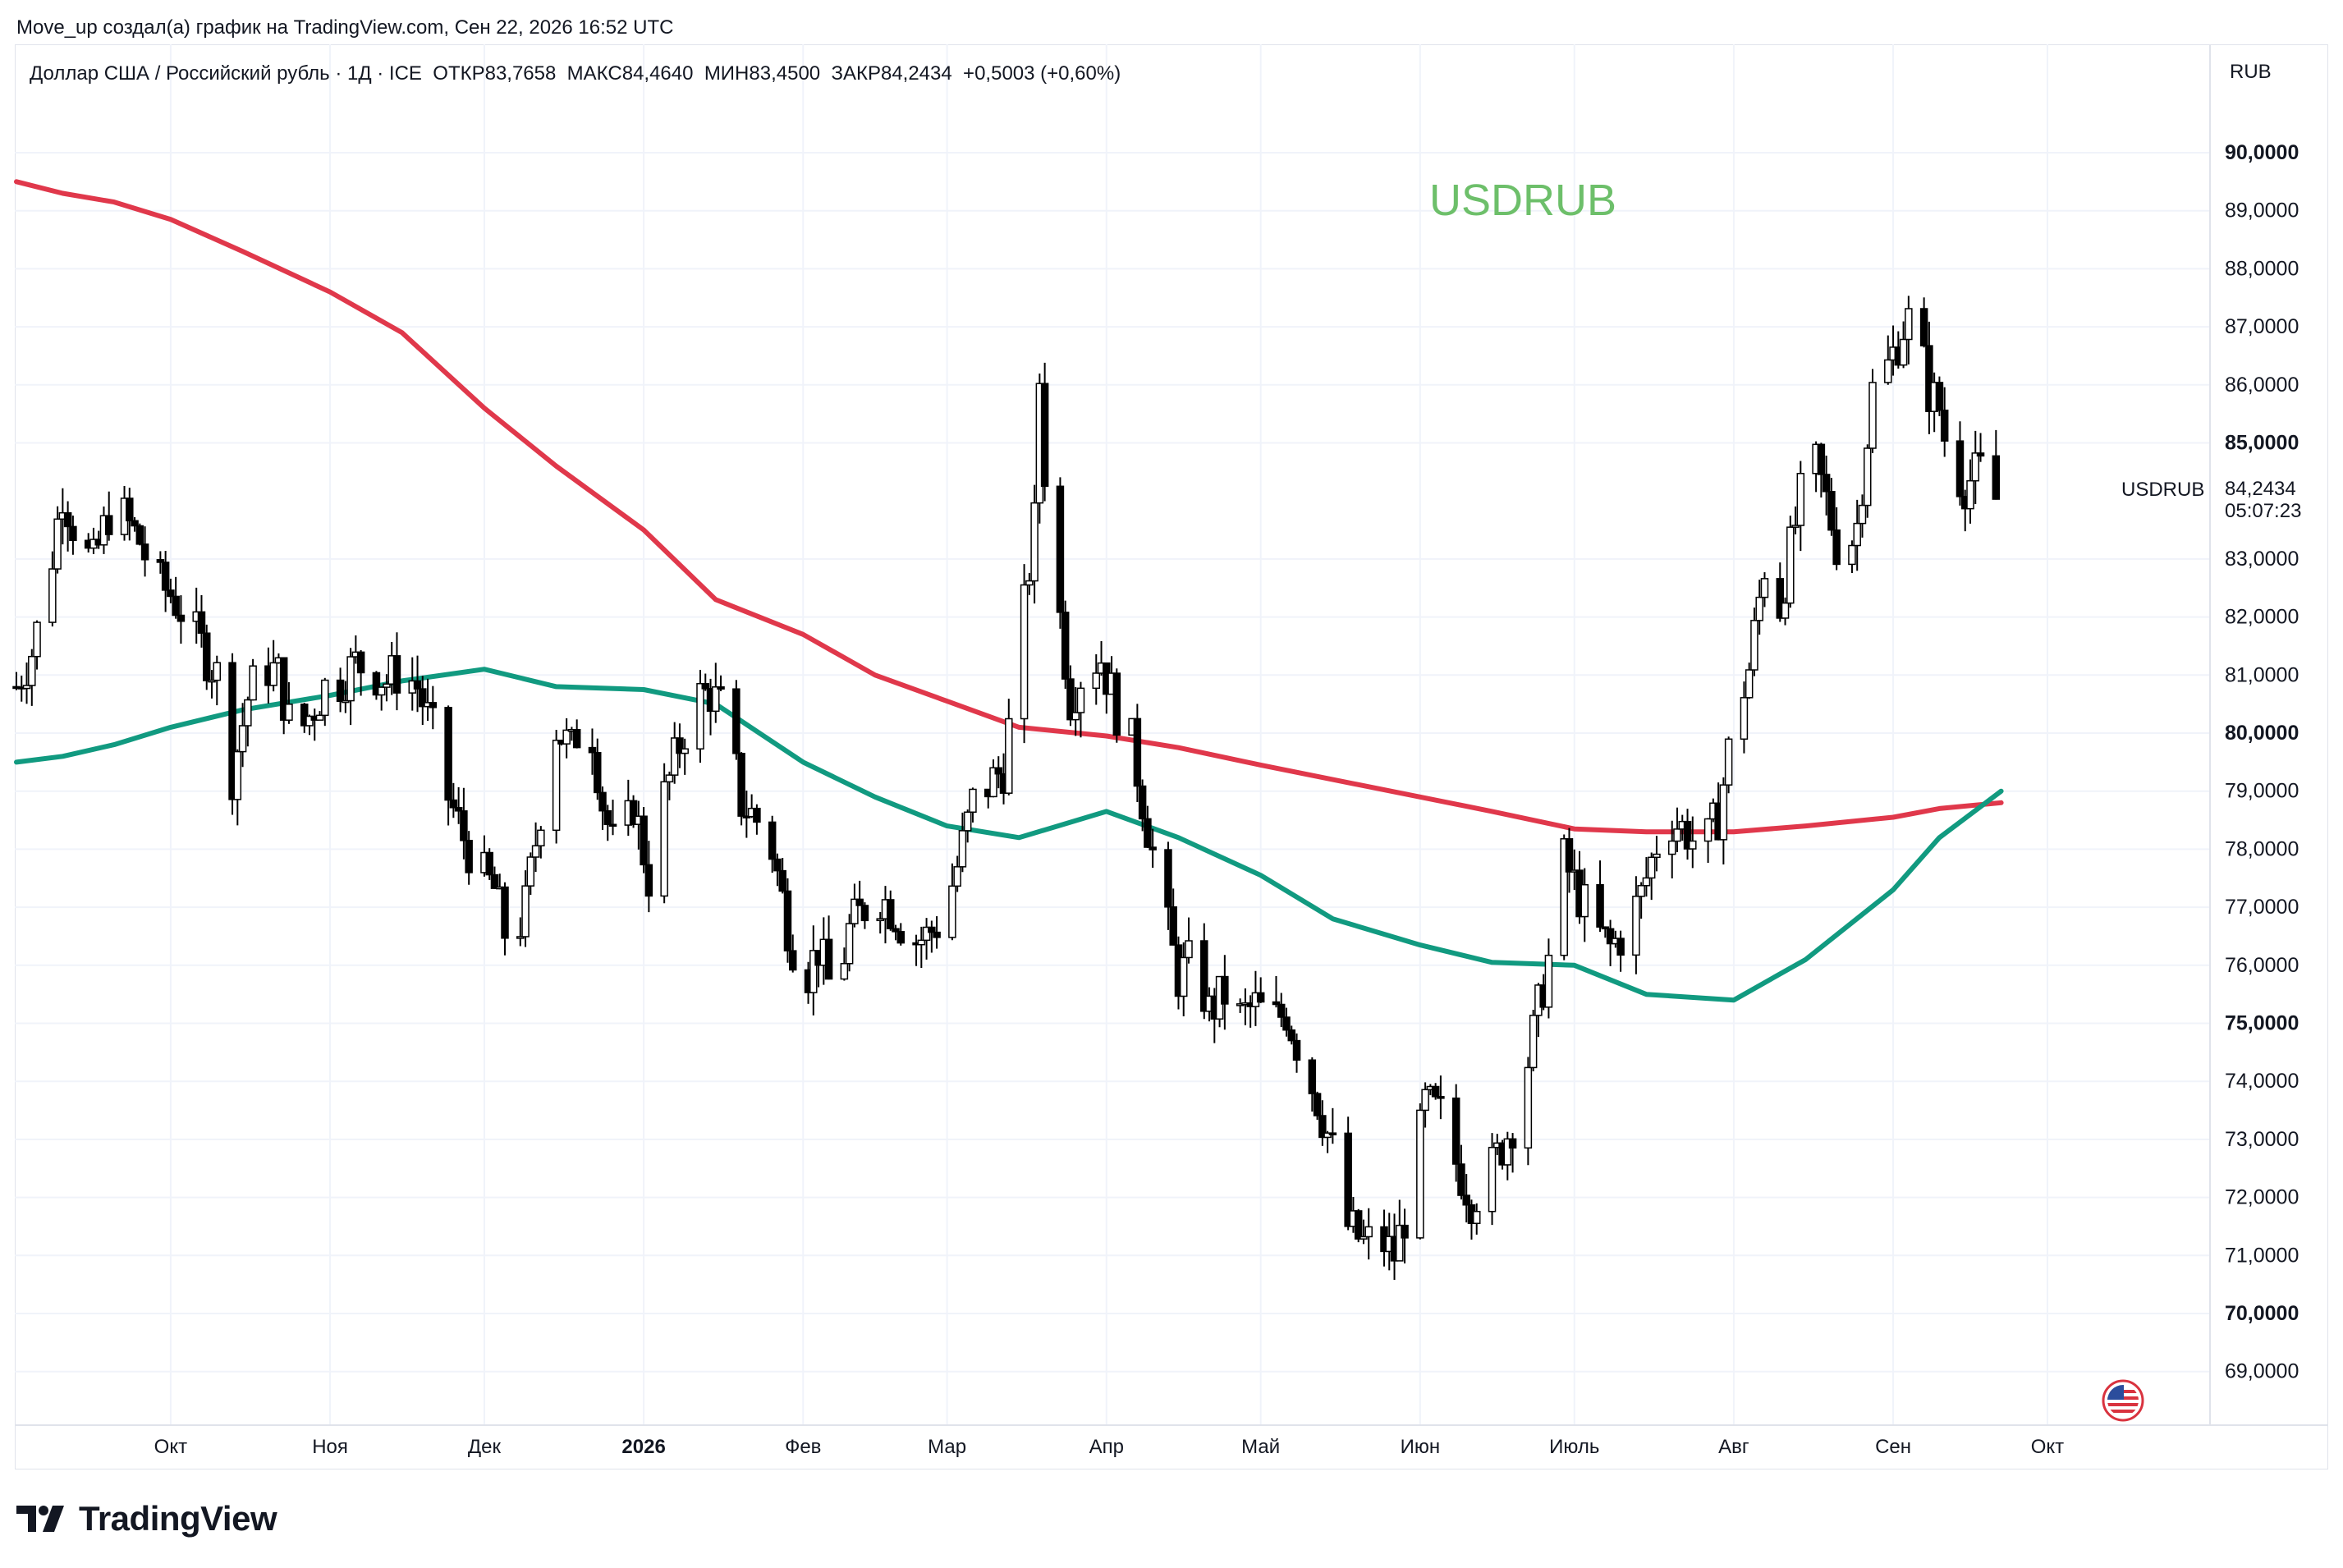  I want to click on x-tick-label: Июн, so click(1421, 1447).